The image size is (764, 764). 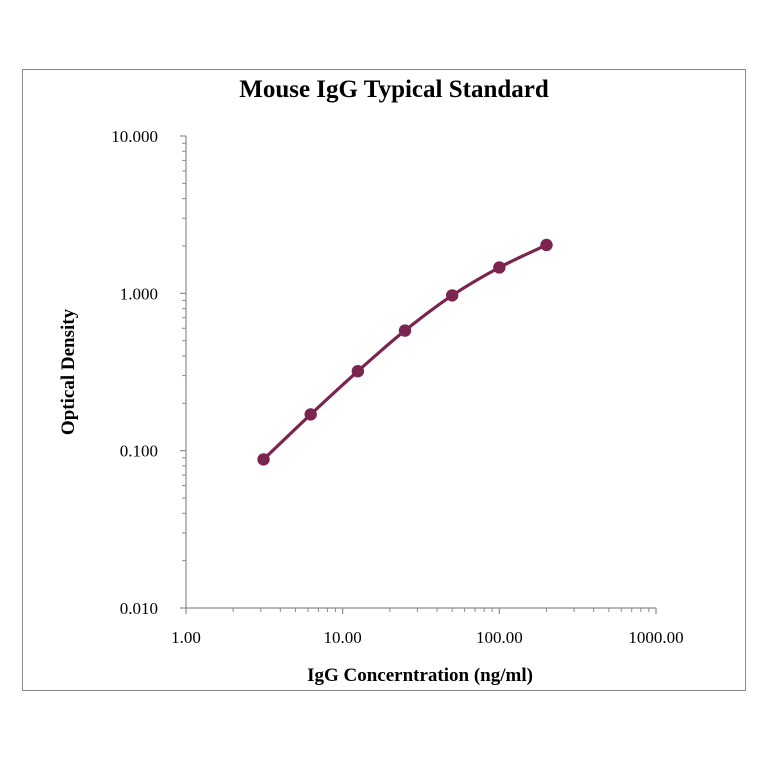 I want to click on series-line, so click(x=405, y=352).